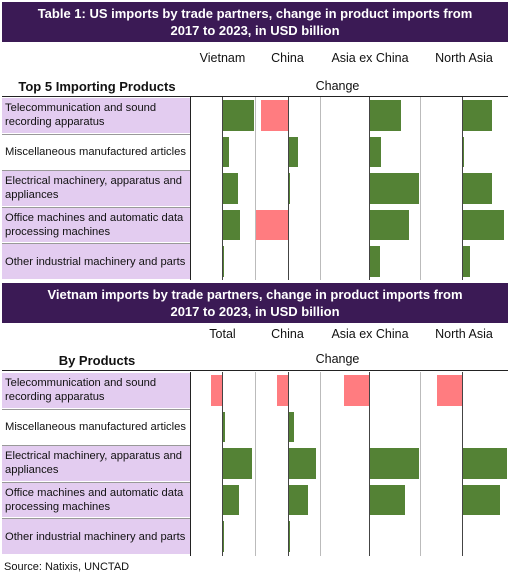 This screenshot has height=578, width=512. Describe the element at coordinates (287, 58) in the screenshot. I see `t1-col-china: China` at that location.